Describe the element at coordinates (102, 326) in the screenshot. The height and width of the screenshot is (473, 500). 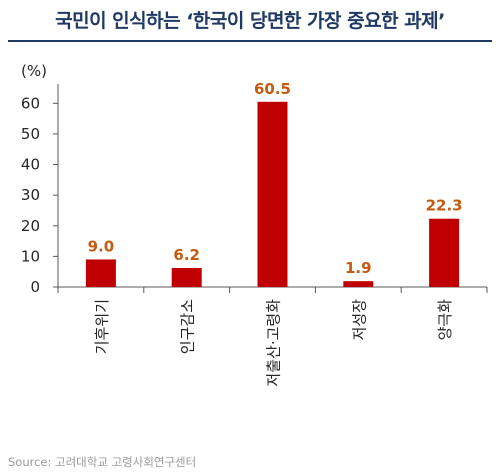
I see `x-category-label: 기후위기` at that location.